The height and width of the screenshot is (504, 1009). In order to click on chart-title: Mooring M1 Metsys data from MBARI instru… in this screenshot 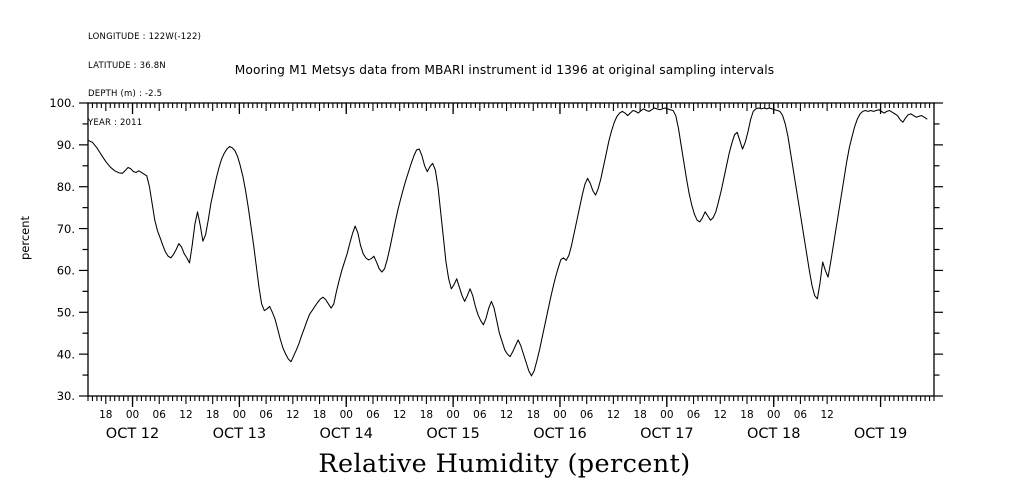, I will do `click(504, 70)`.